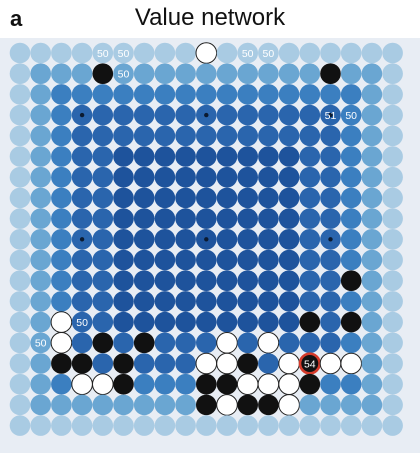 This screenshot has width=420, height=453. What do you see at coordinates (310, 364) in the screenshot?
I see `best-move-value-label: 54` at bounding box center [310, 364].